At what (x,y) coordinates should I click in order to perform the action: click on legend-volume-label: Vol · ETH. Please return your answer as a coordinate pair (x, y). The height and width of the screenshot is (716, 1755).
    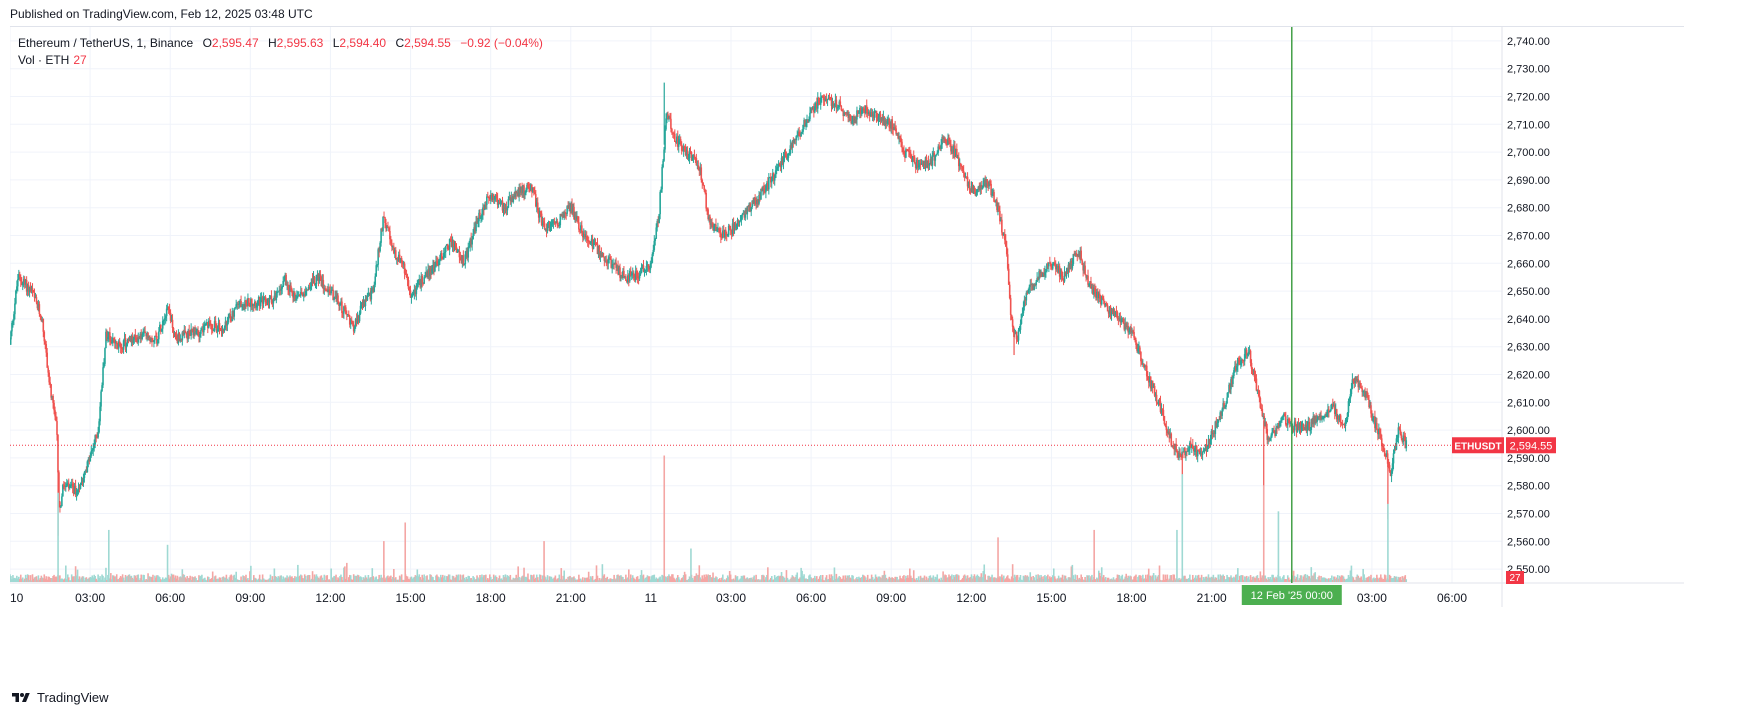
    Looking at the image, I should click on (44, 60).